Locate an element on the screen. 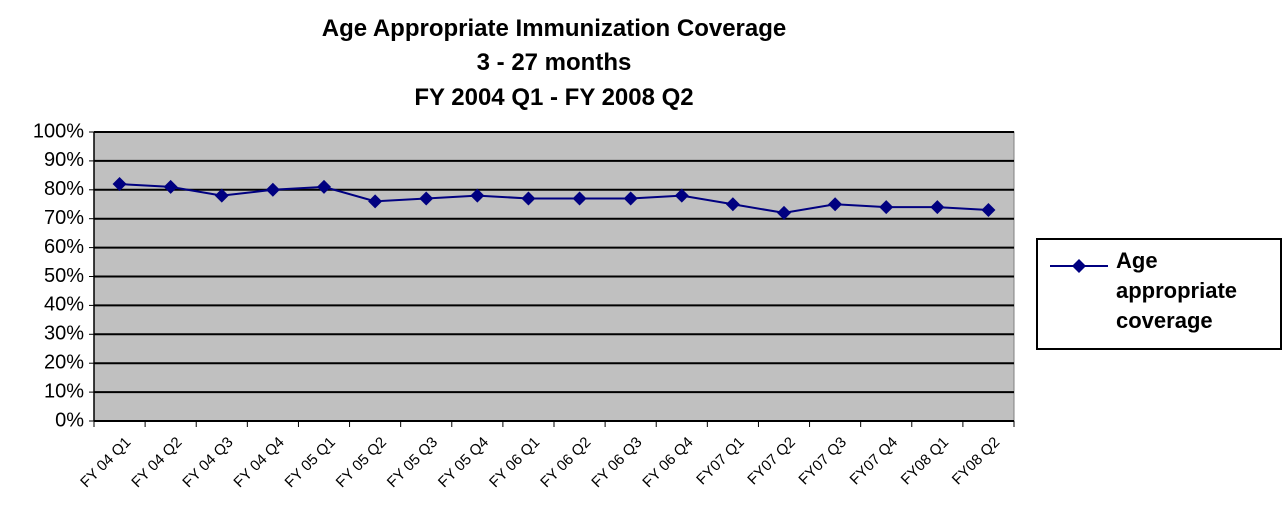 The height and width of the screenshot is (523, 1286). x-tick-label: FY 06 Q3 is located at coordinates (616, 462).